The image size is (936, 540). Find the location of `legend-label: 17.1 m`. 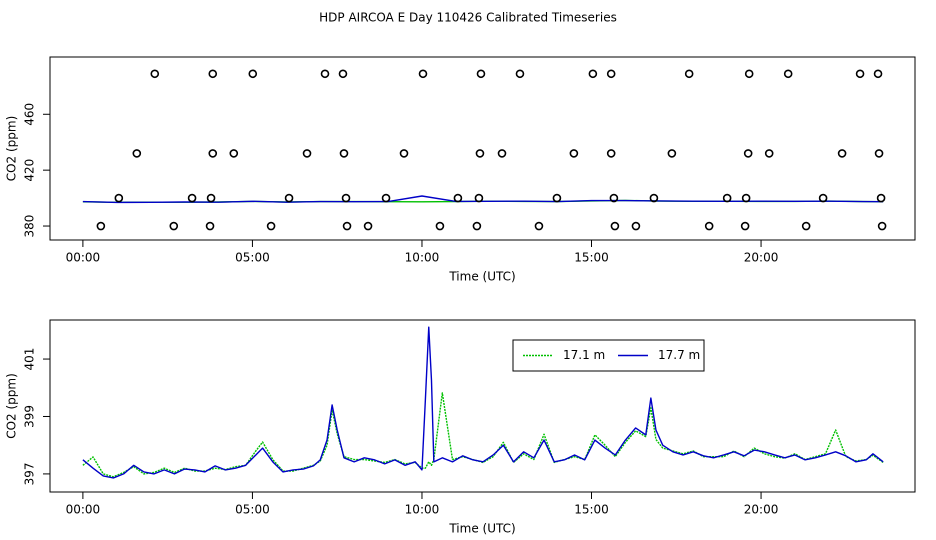

legend-label: 17.1 m is located at coordinates (584, 355).